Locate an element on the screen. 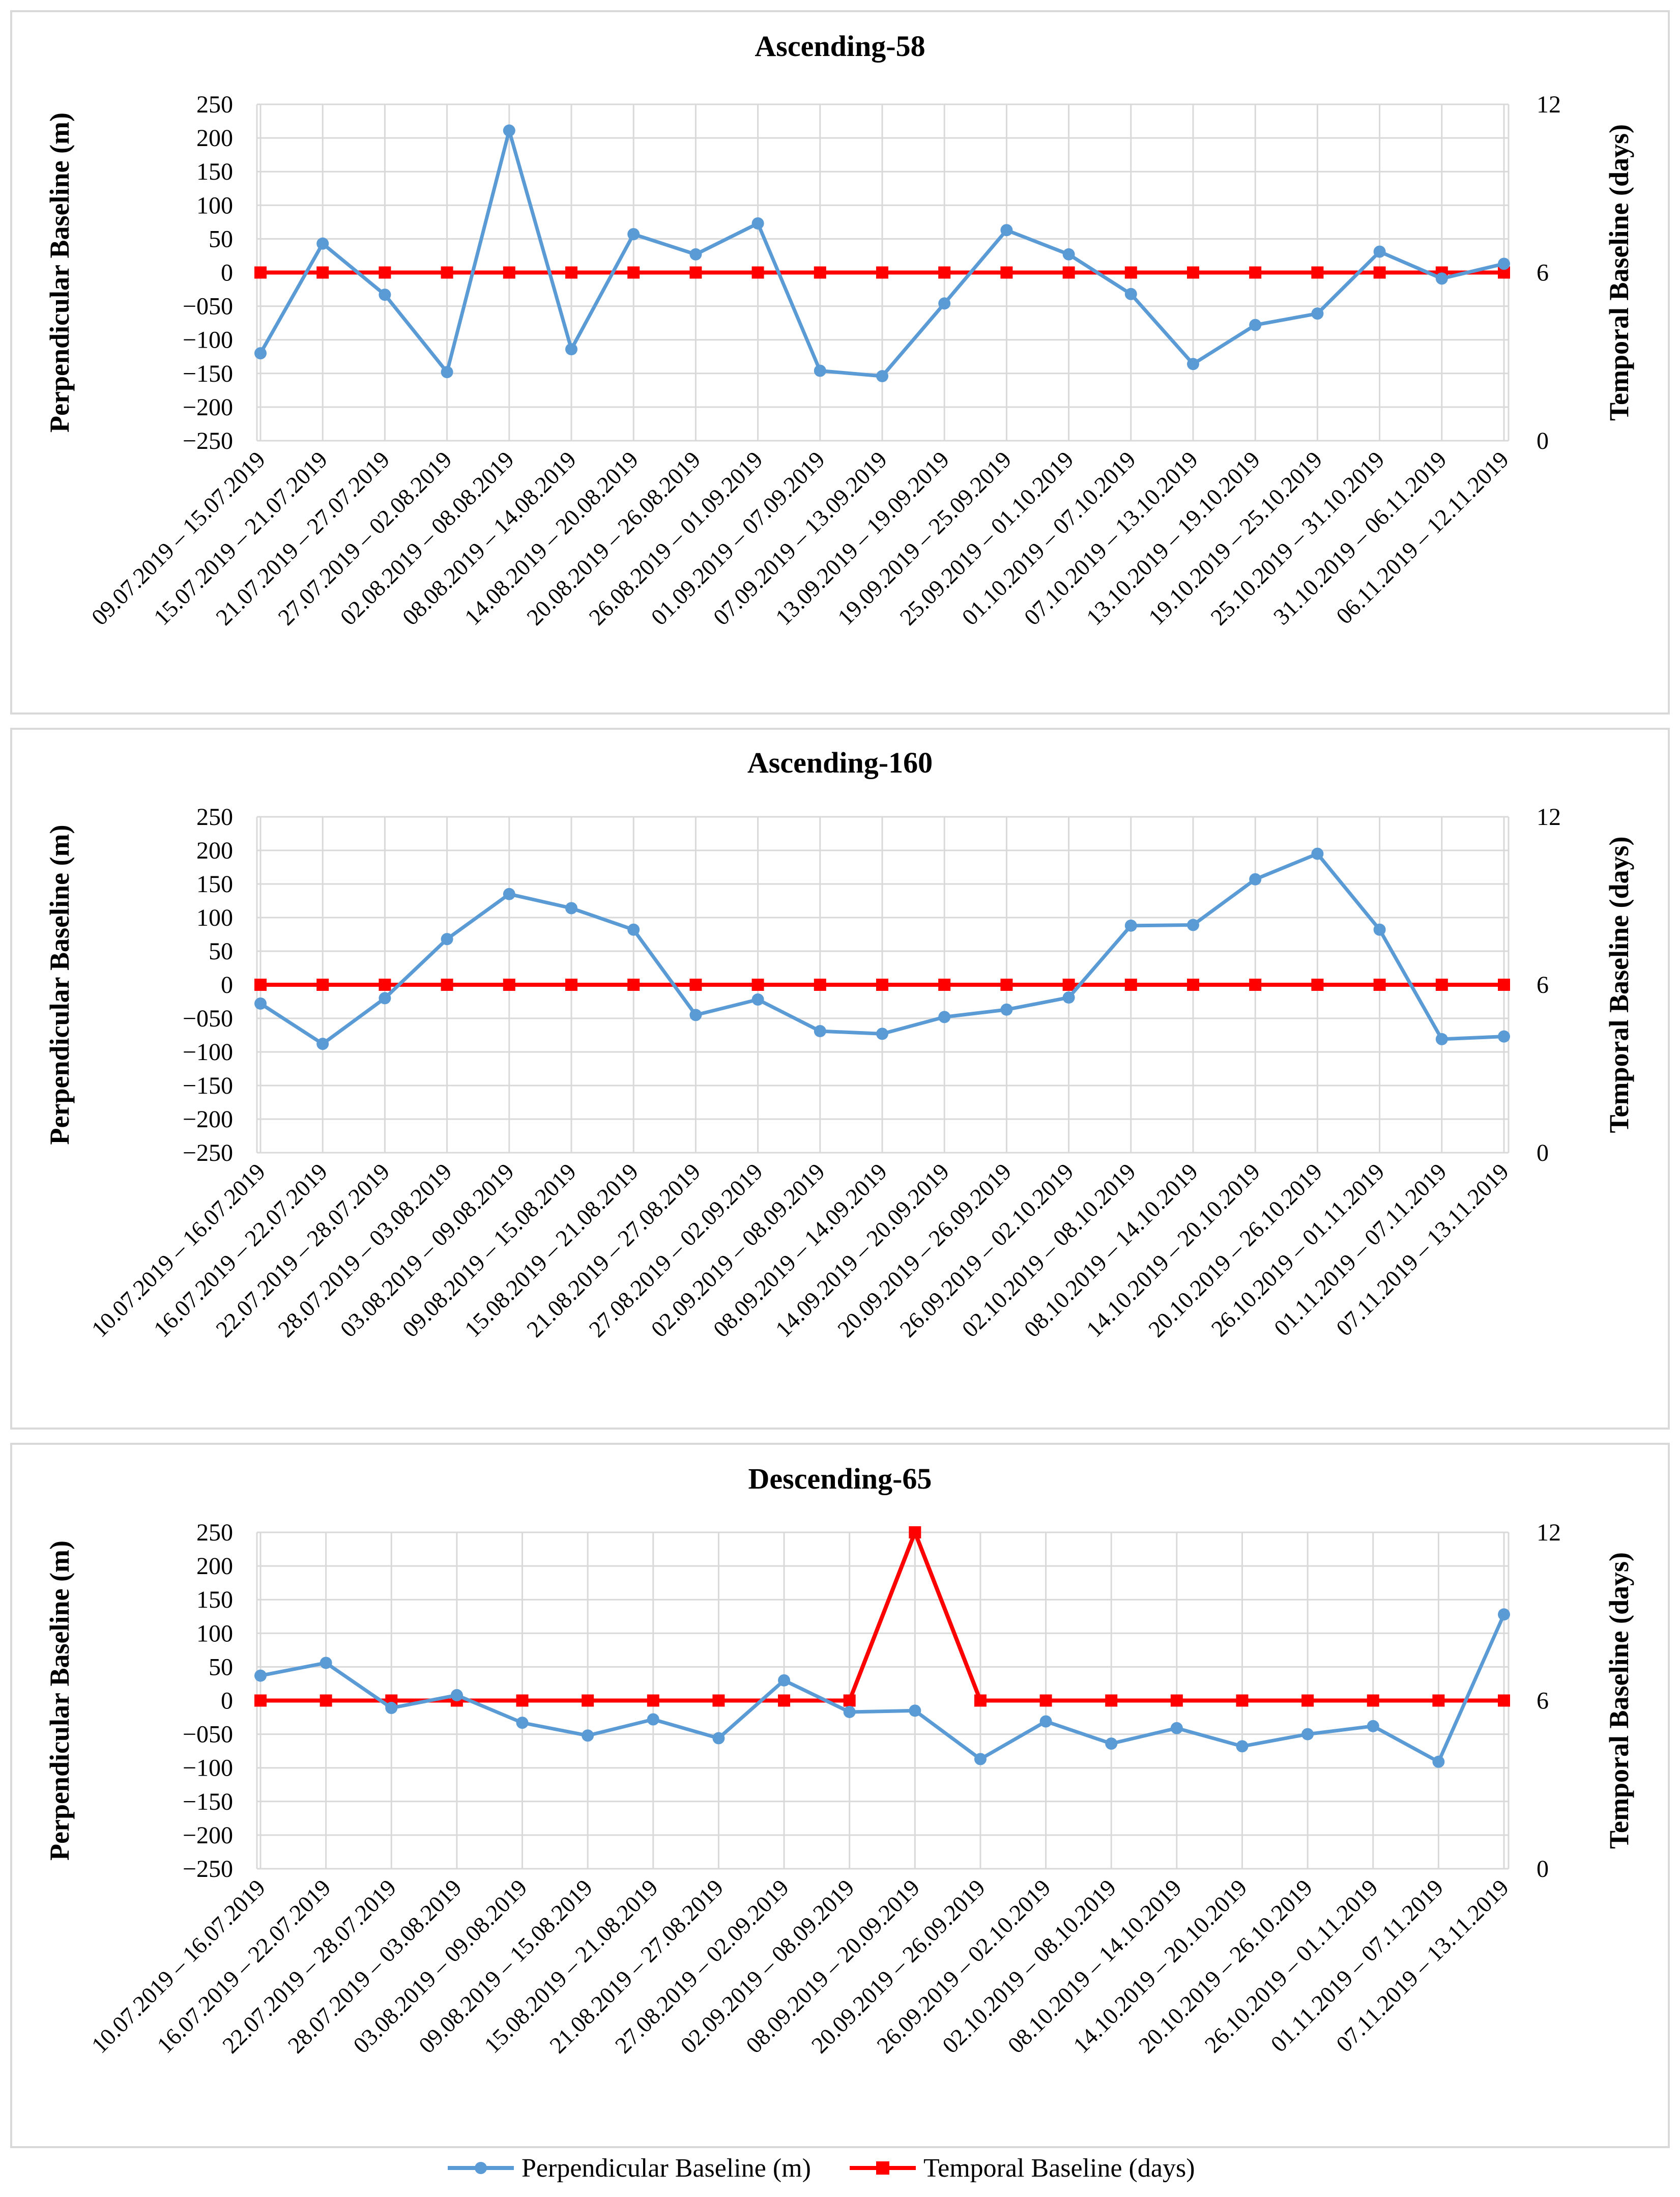 This screenshot has height=2197, width=1680. chart-title: Ascending-160 is located at coordinates (840, 763).